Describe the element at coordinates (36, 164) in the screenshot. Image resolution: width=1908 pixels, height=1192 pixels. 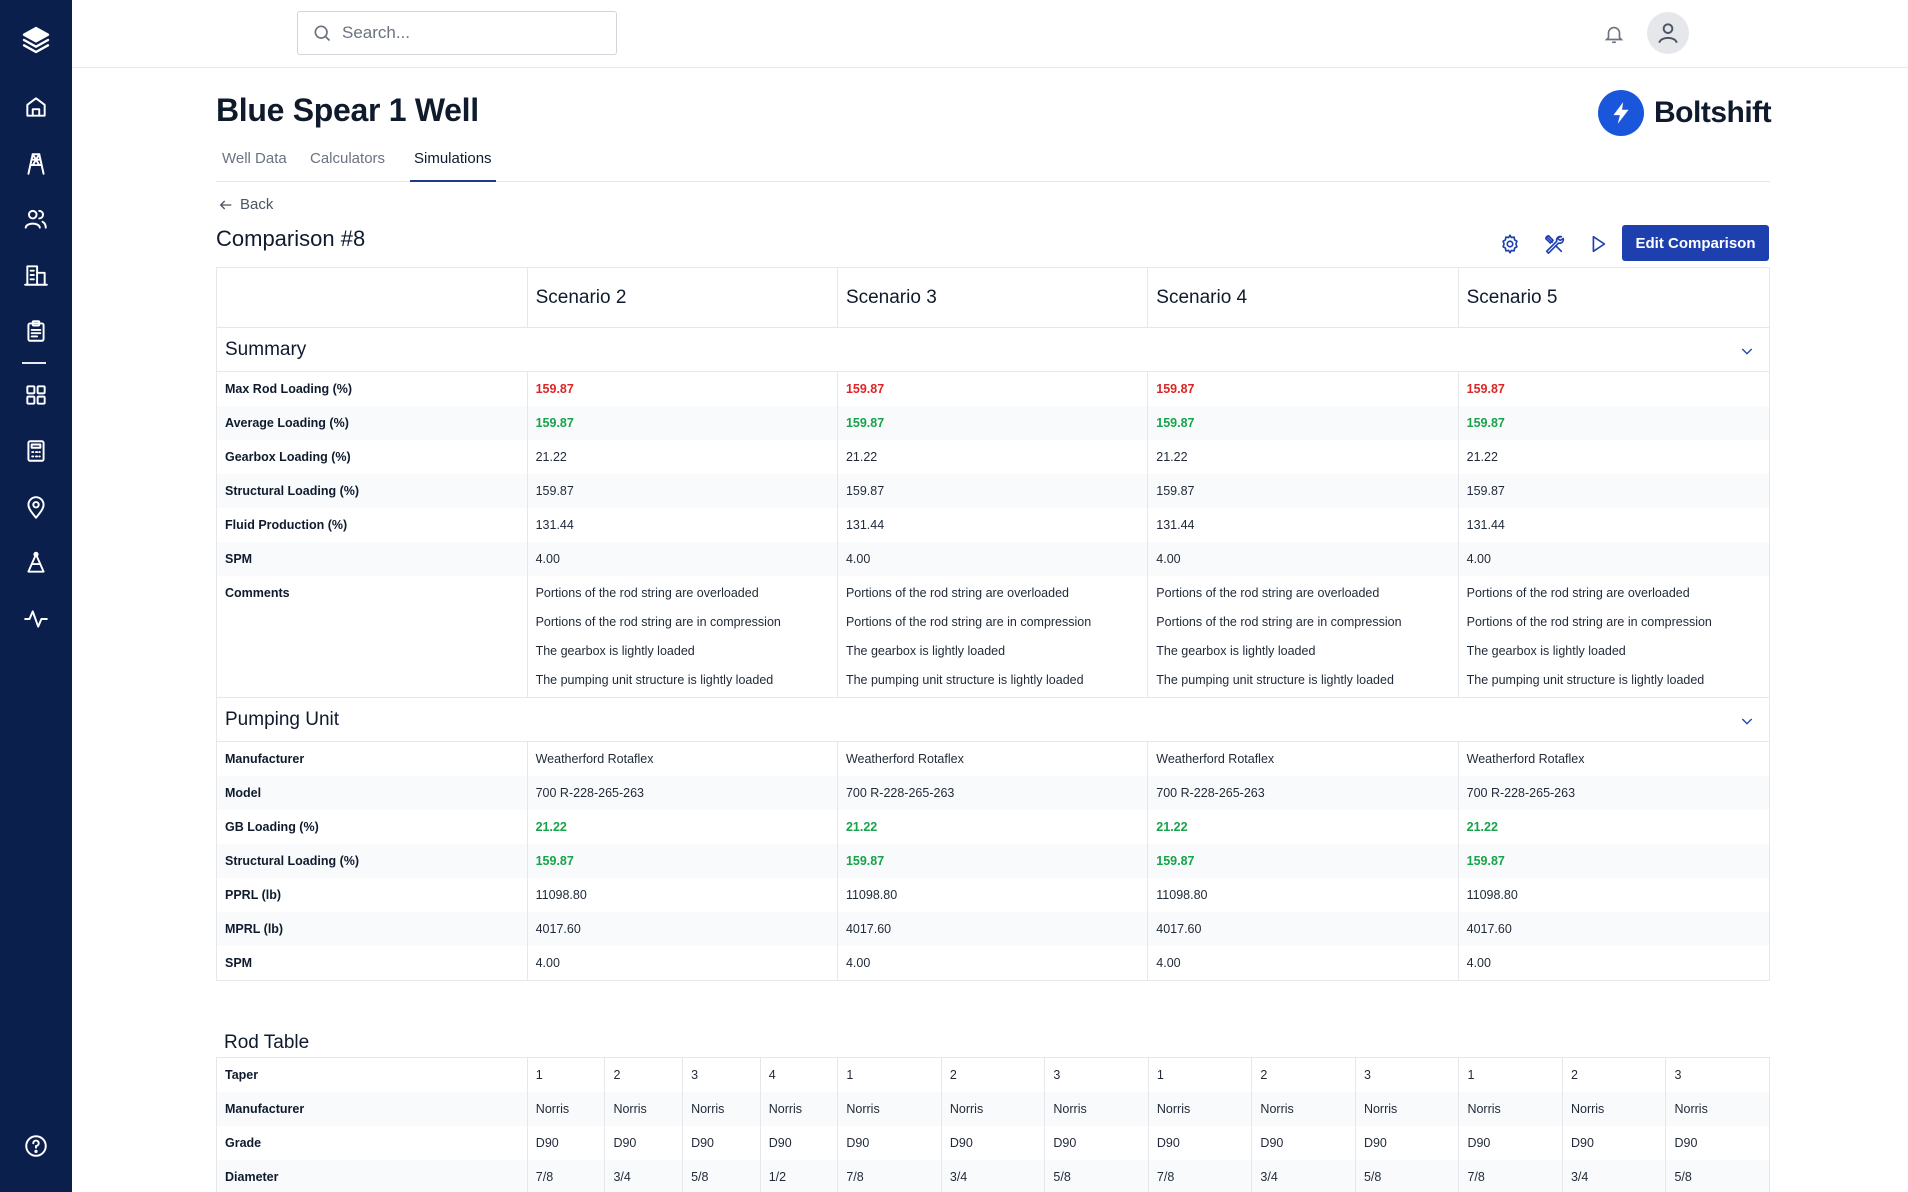
I see `oil-rig-icon` at that location.